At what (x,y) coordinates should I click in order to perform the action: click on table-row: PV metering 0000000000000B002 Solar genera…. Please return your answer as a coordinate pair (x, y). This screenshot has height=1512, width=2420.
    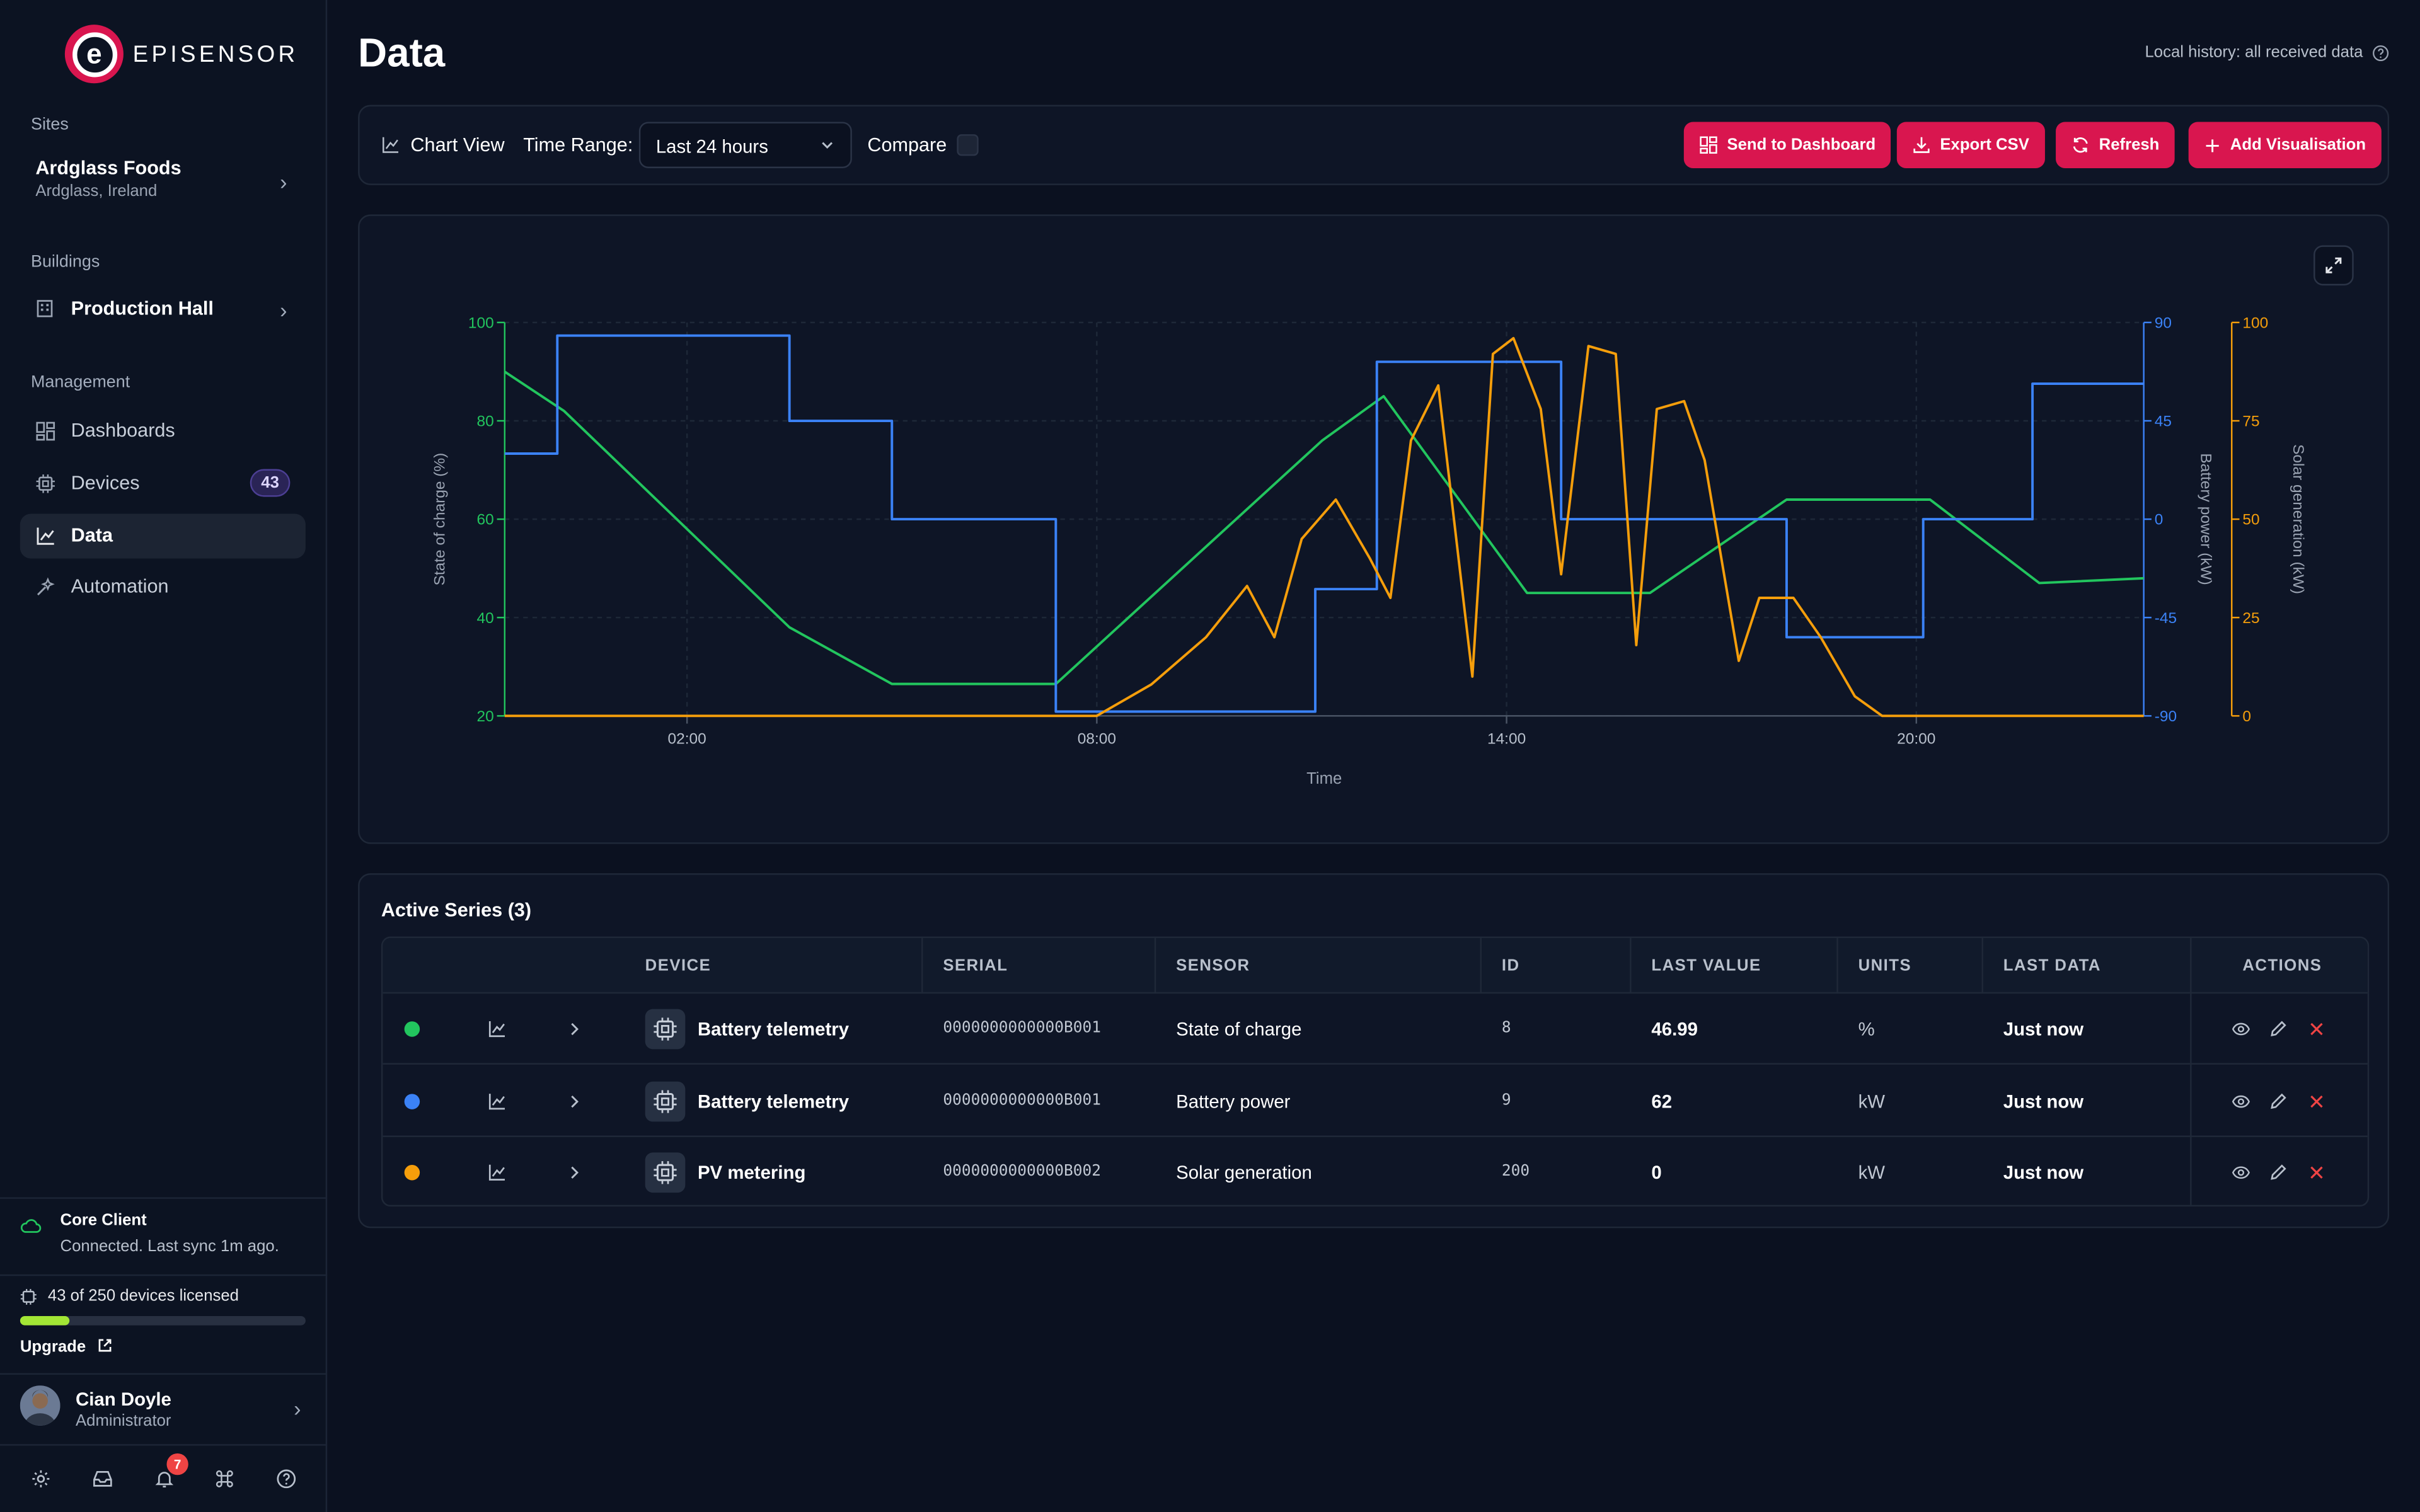
    Looking at the image, I should click on (1375, 1171).